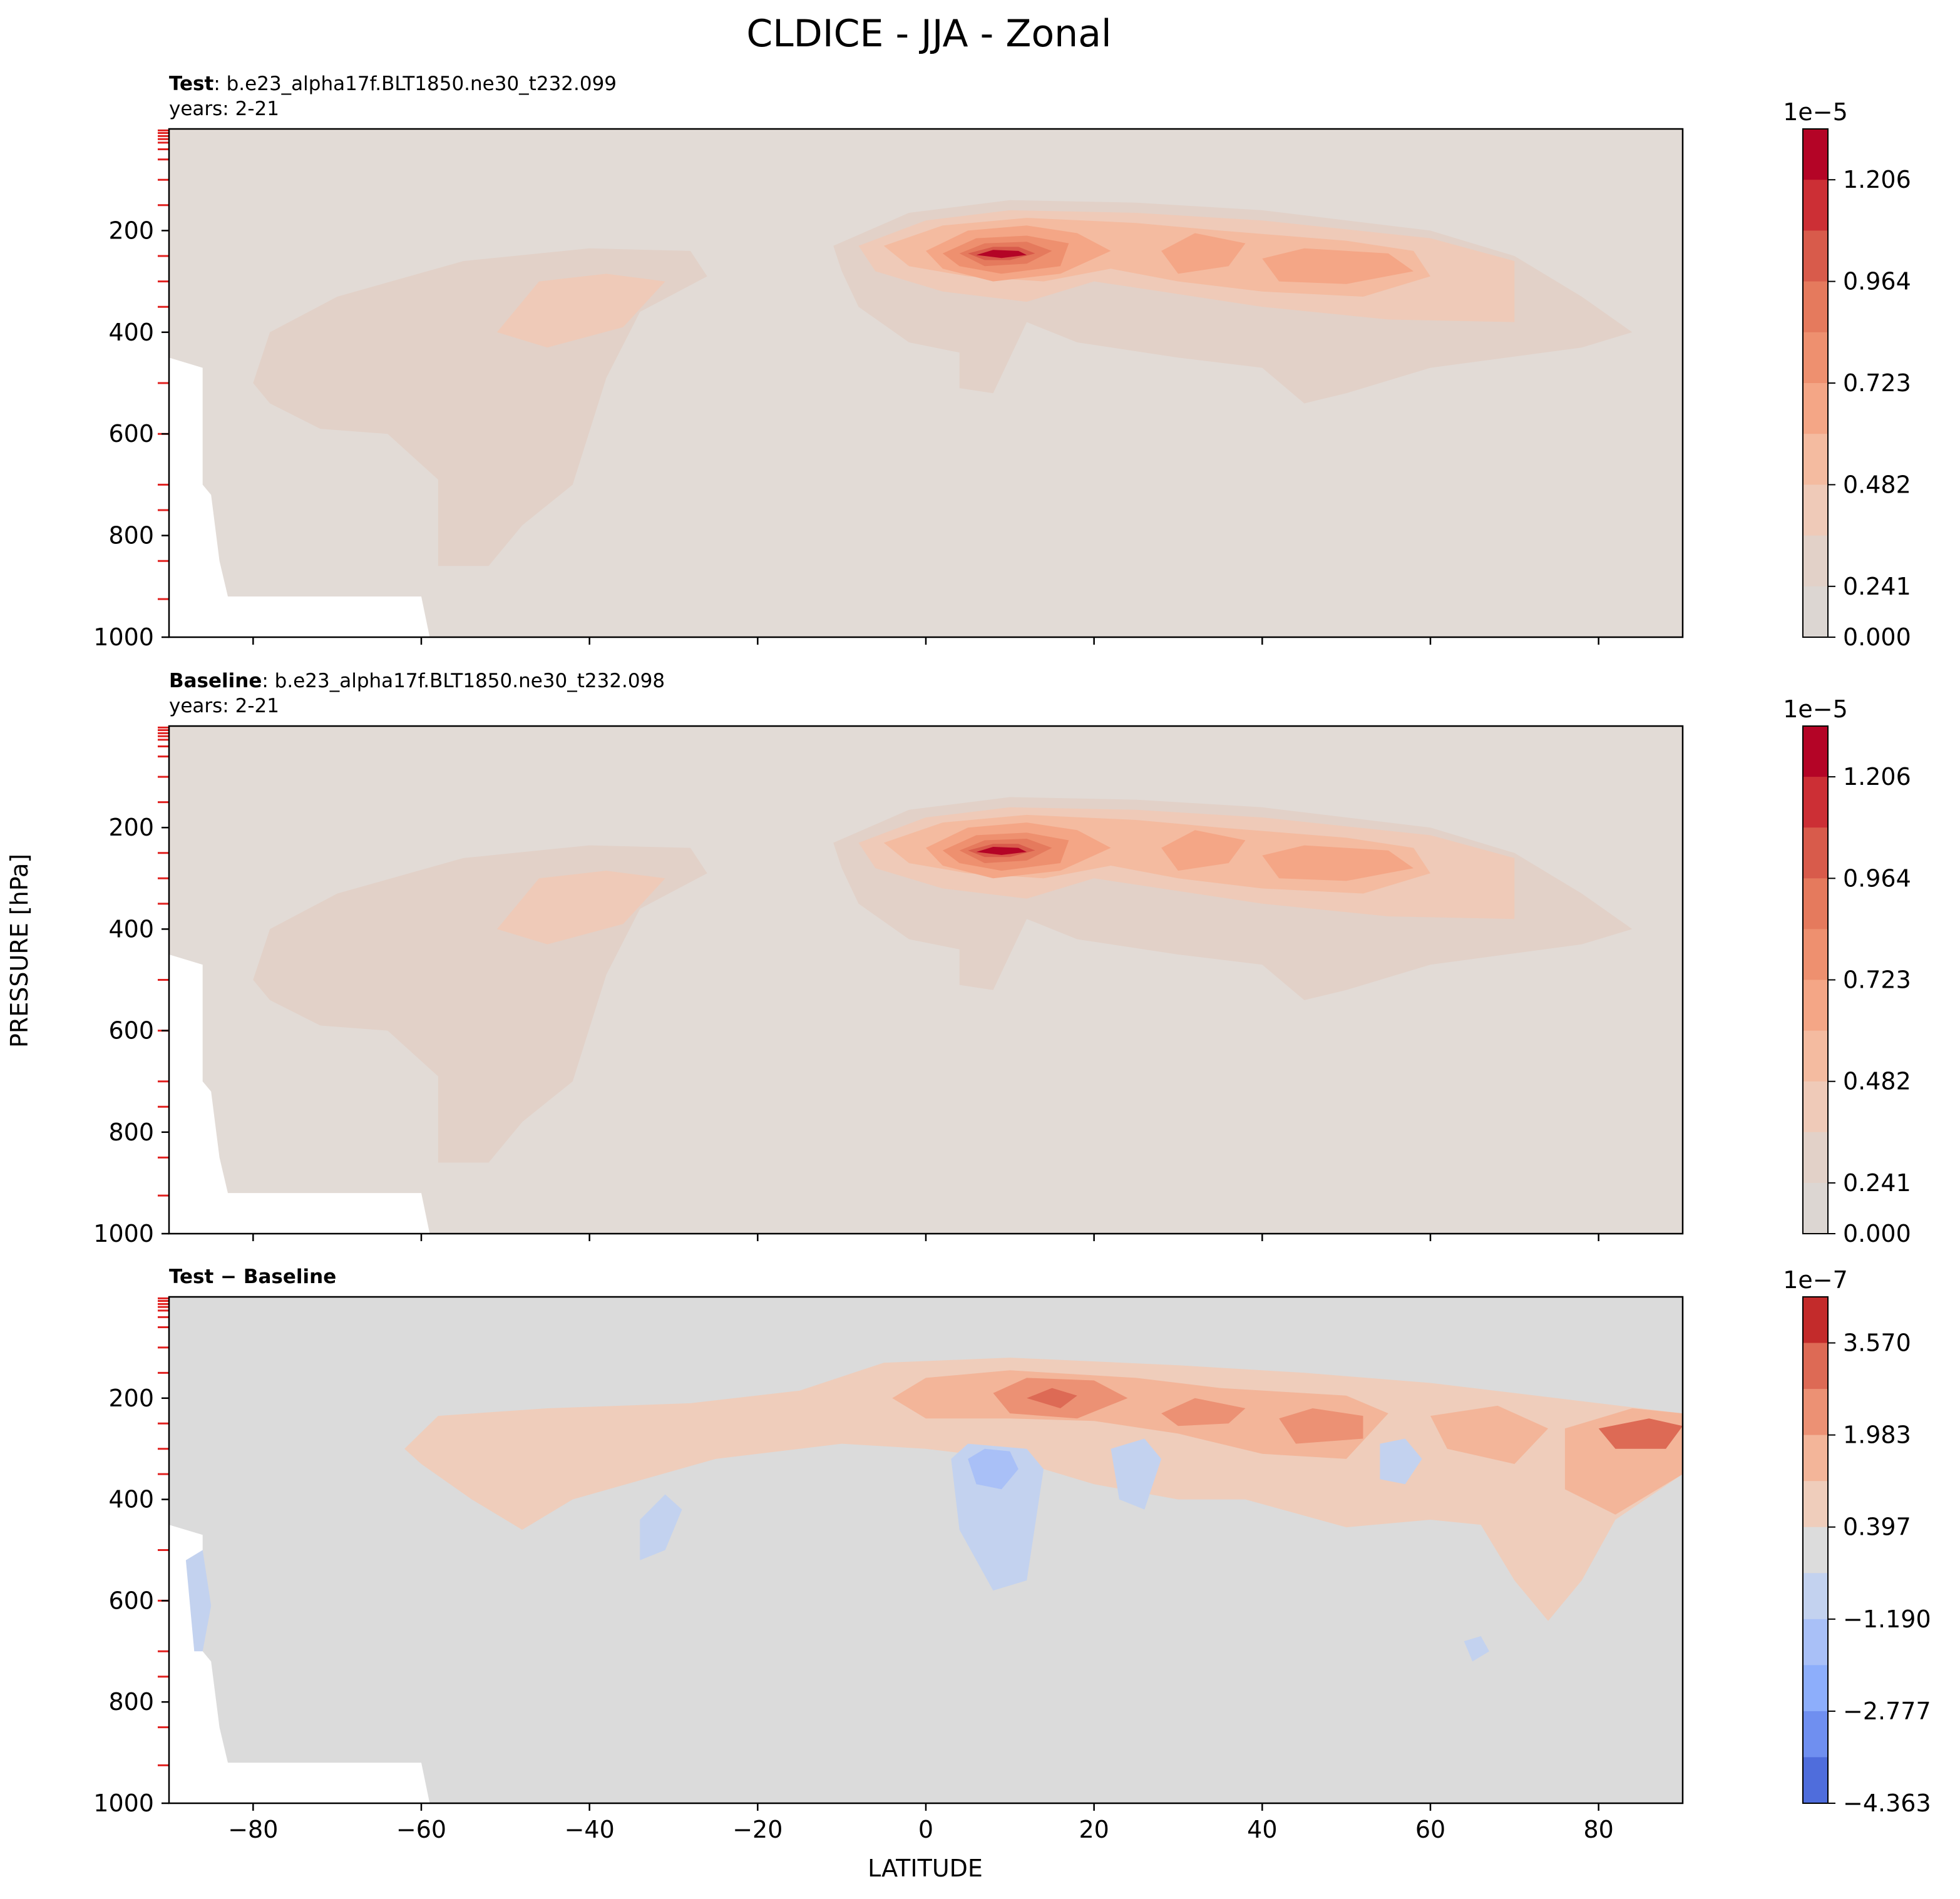  Describe the element at coordinates (1877, 1435) in the screenshot. I see `colorbar-label: 1.983` at that location.